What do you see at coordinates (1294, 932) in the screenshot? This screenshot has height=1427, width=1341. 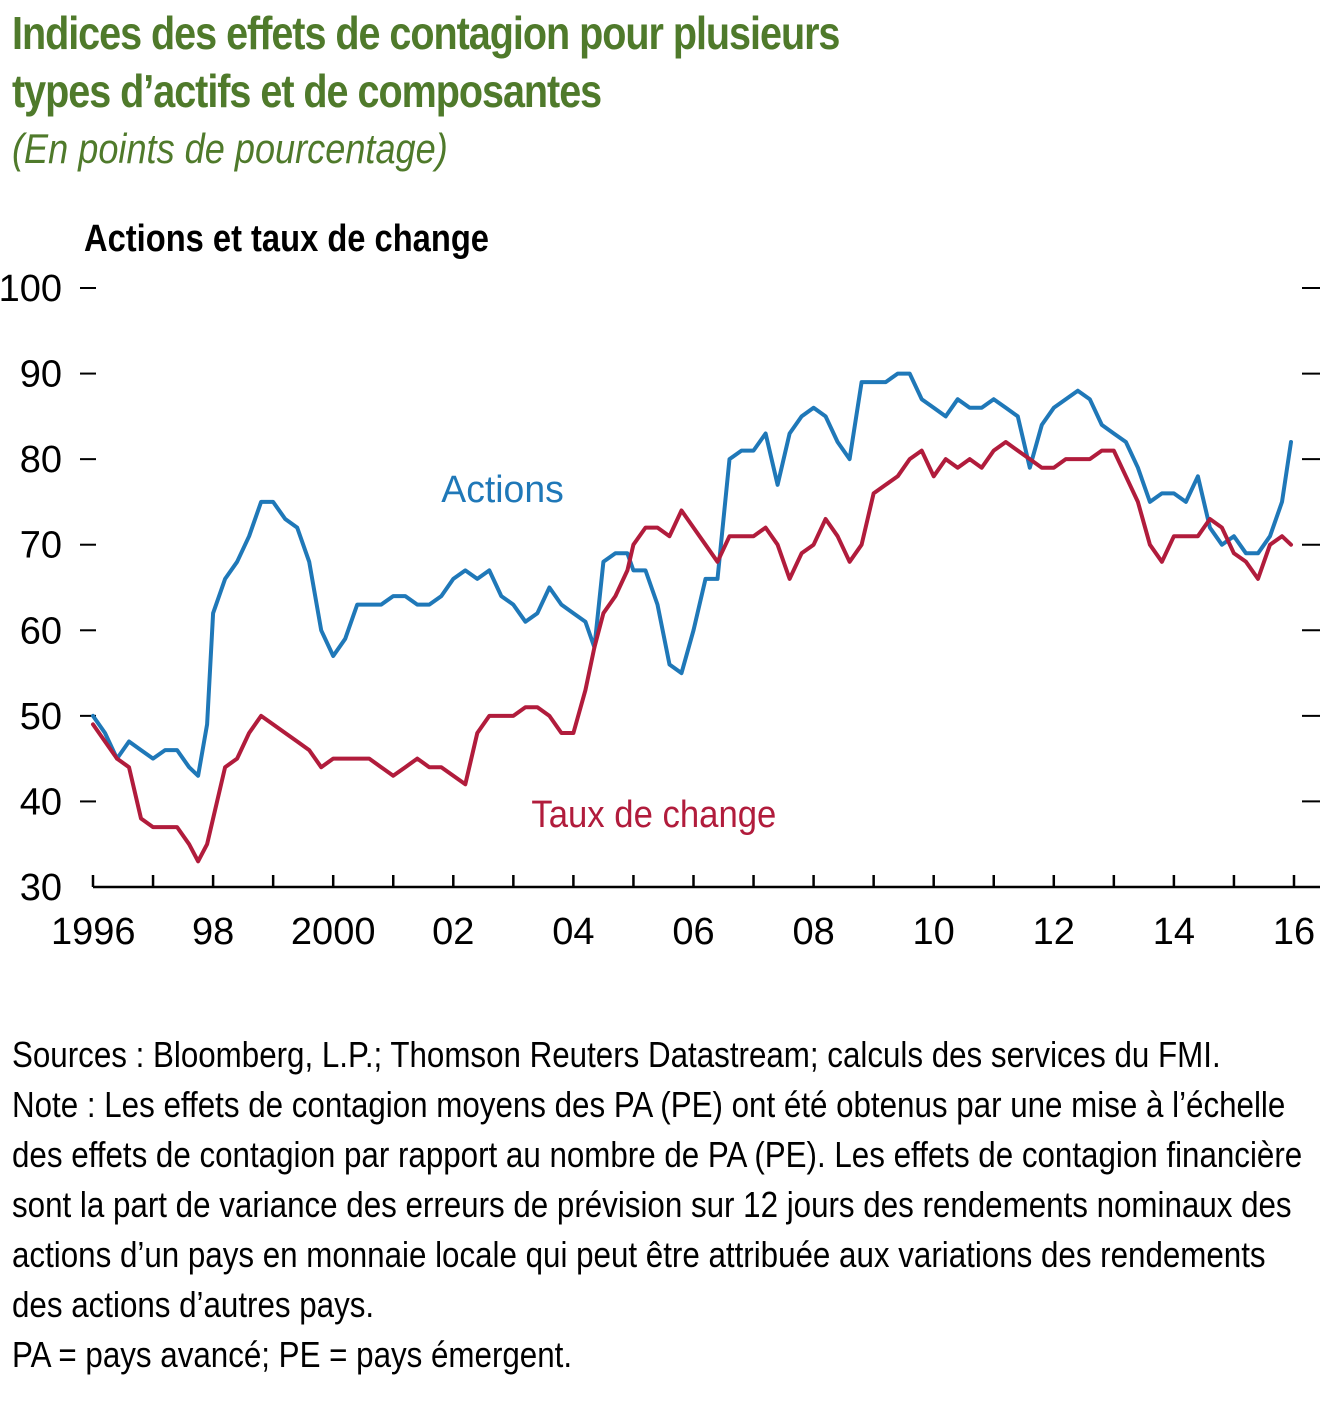 I see `x-tick-label: 16` at bounding box center [1294, 932].